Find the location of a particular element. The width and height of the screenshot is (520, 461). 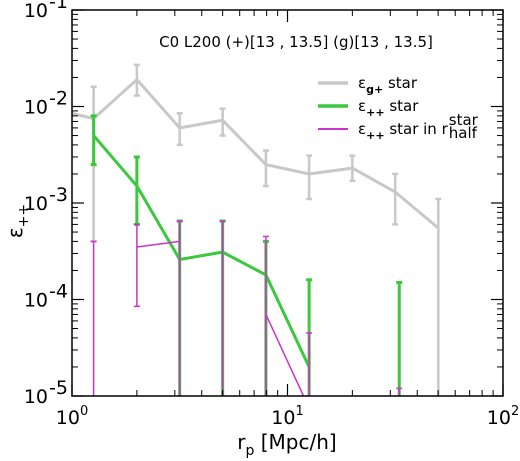

legend-label-1: ε++ star is located at coordinates (388, 108).